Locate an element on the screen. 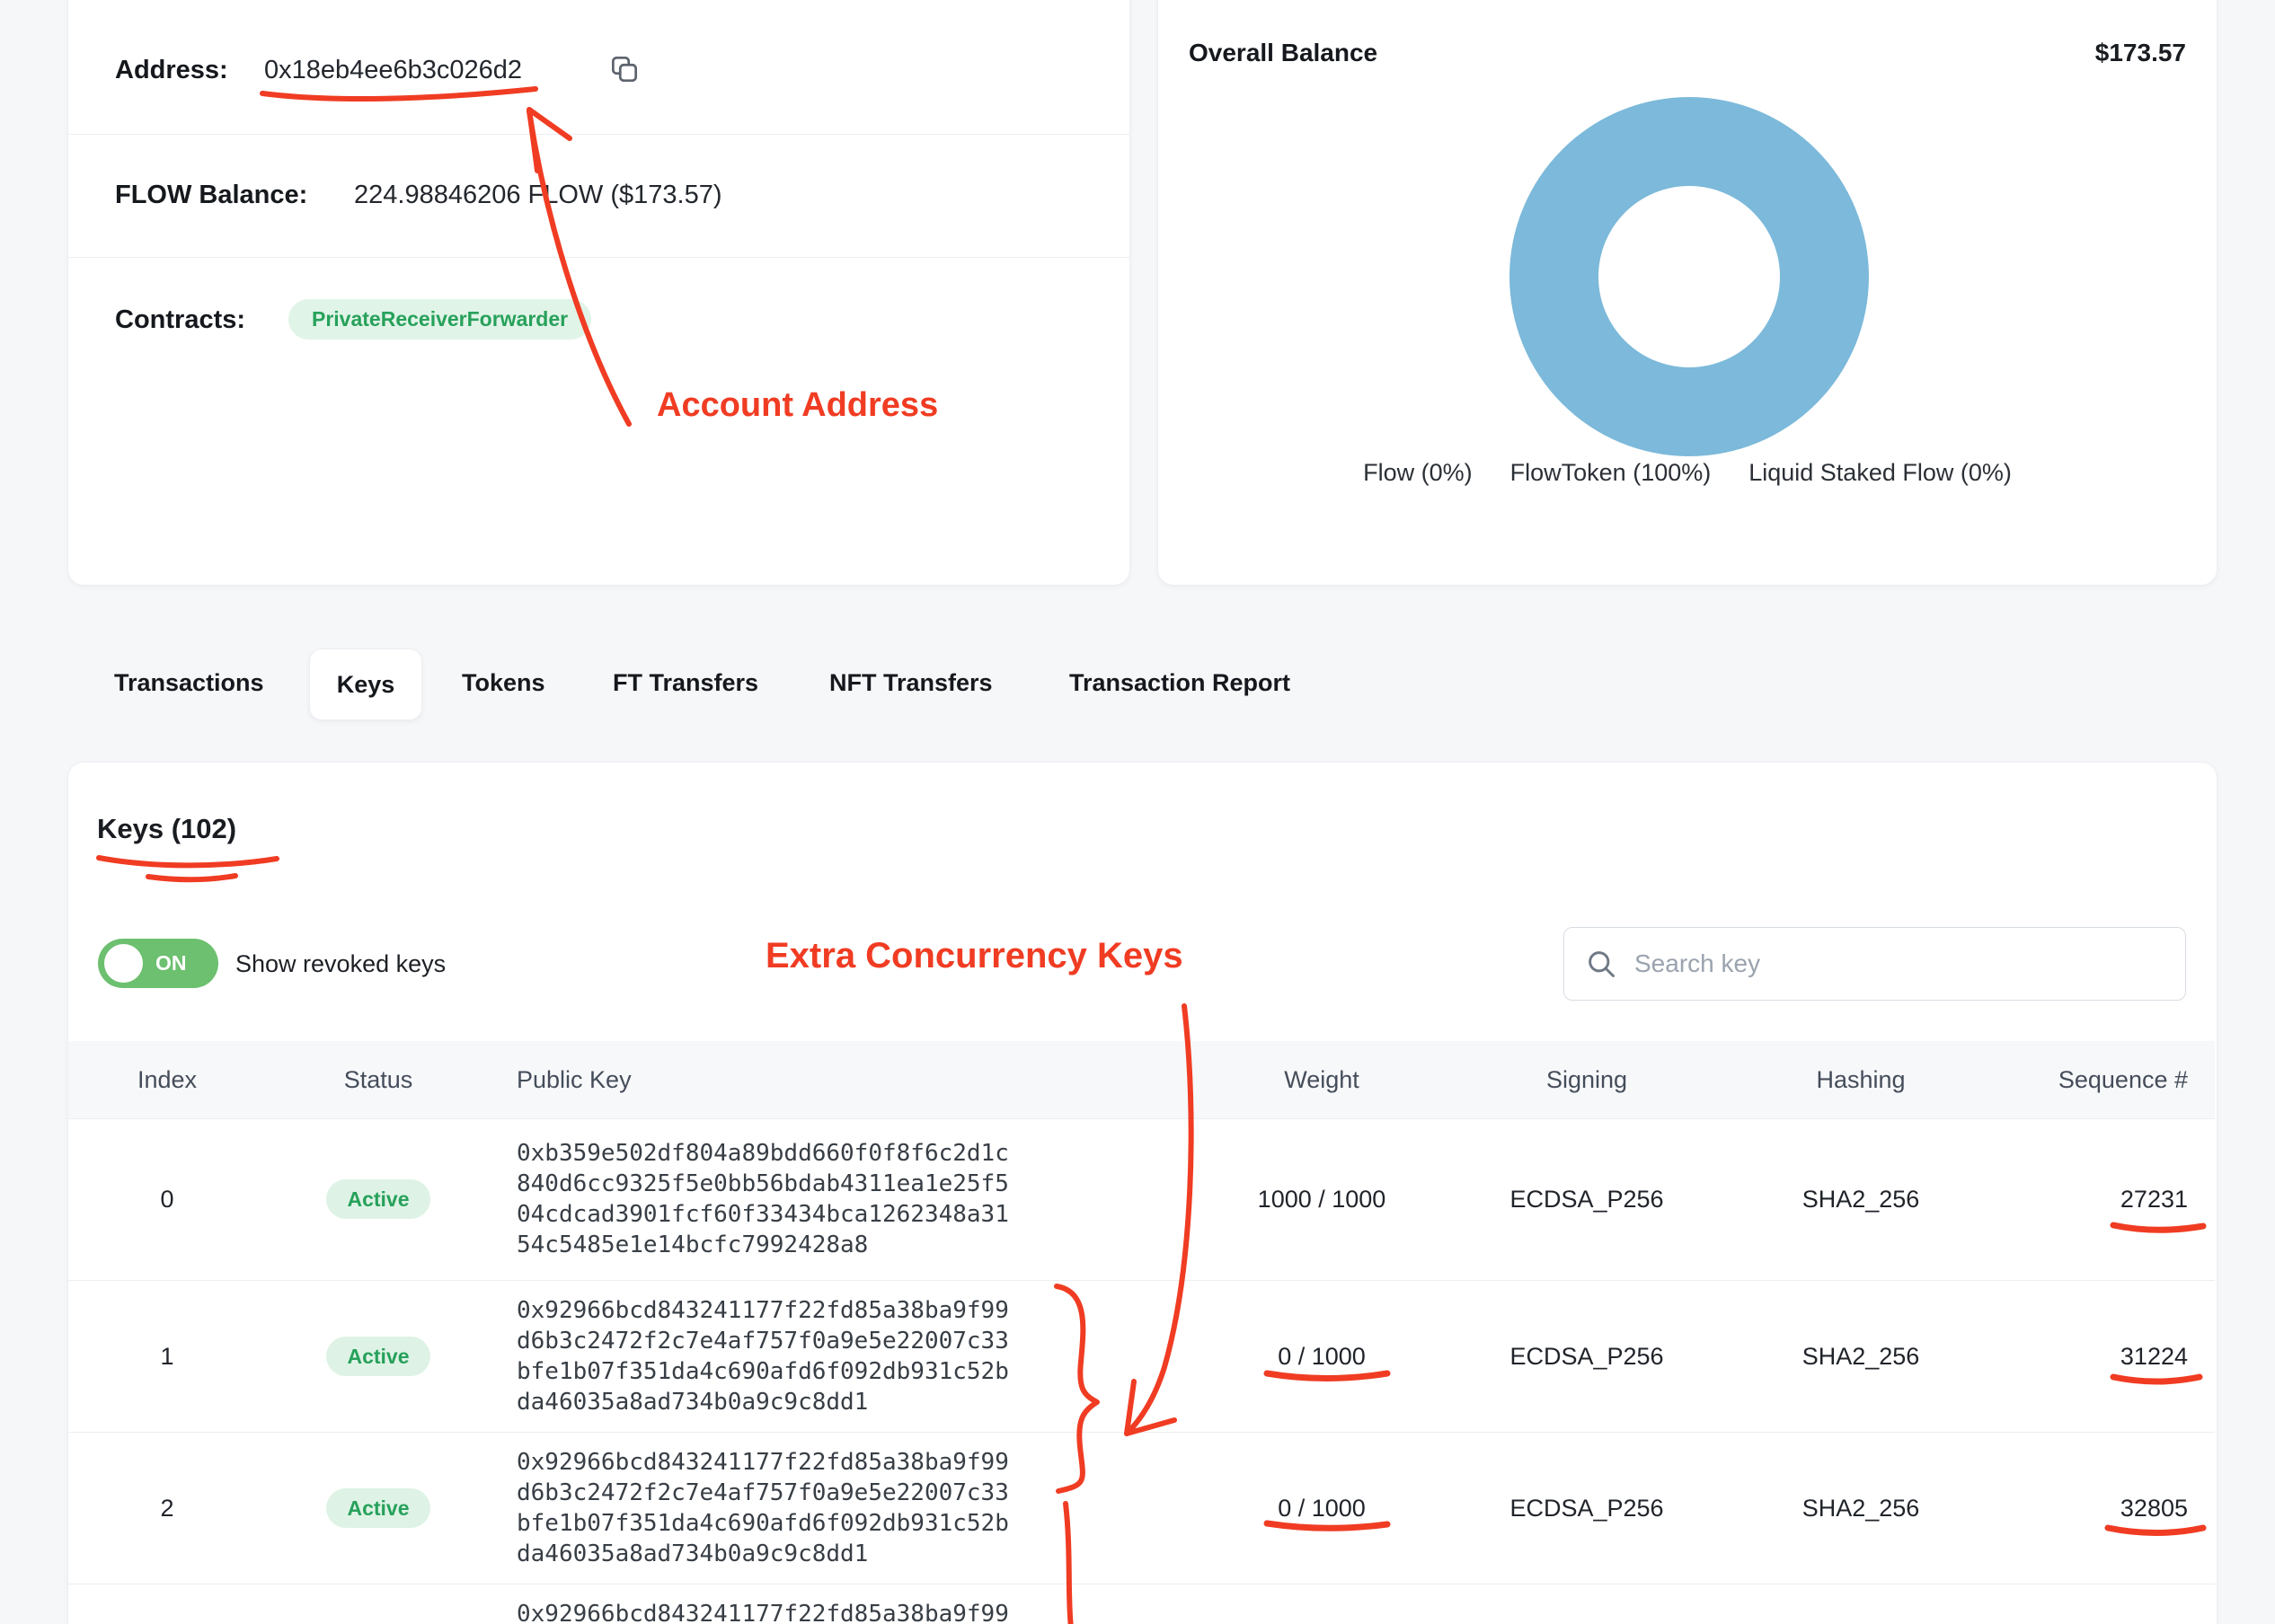  header-sequence: Sequence # is located at coordinates (2123, 1079).